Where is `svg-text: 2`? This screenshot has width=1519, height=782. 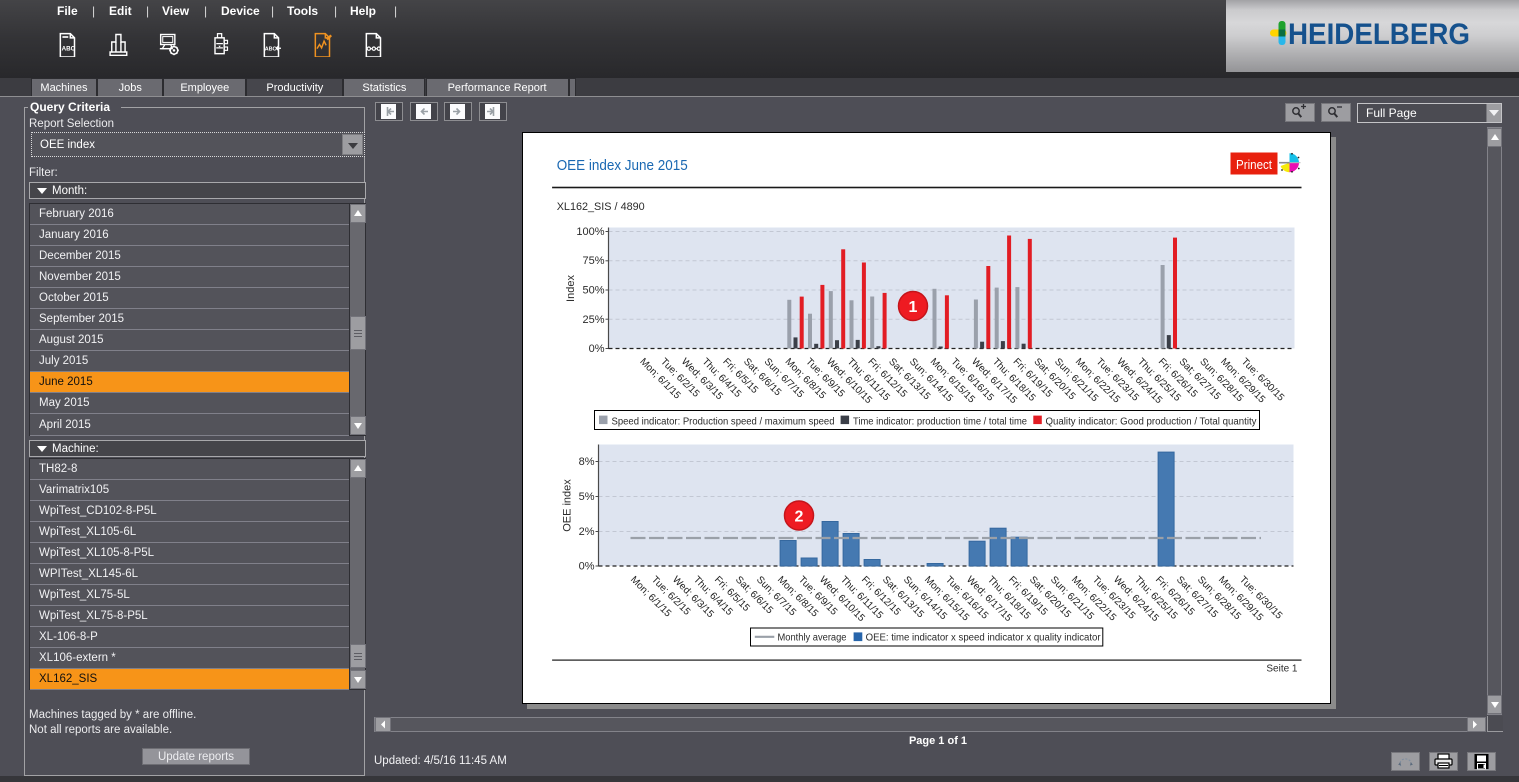 svg-text: 2 is located at coordinates (798, 516).